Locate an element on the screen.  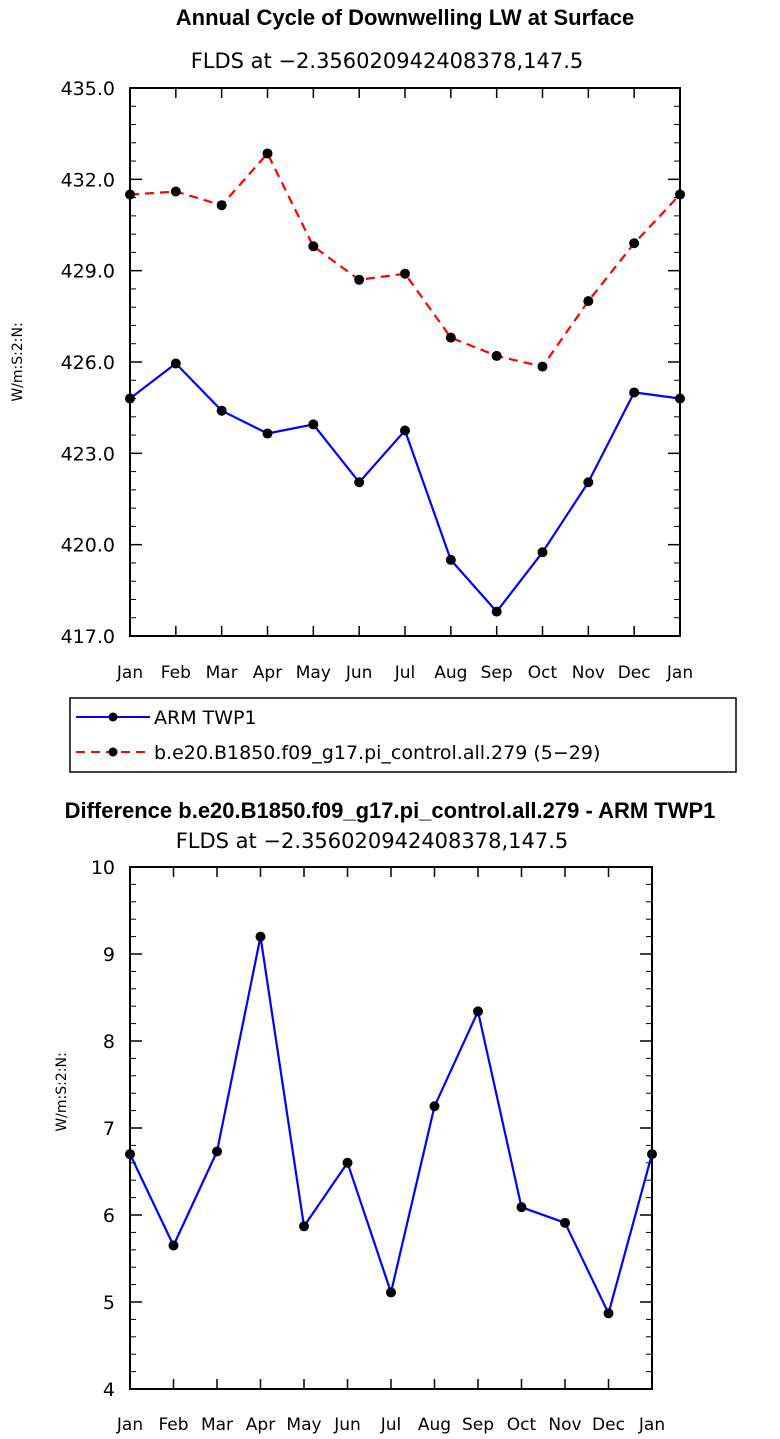
legend-label-arm: ARM TWP1 is located at coordinates (205, 718).